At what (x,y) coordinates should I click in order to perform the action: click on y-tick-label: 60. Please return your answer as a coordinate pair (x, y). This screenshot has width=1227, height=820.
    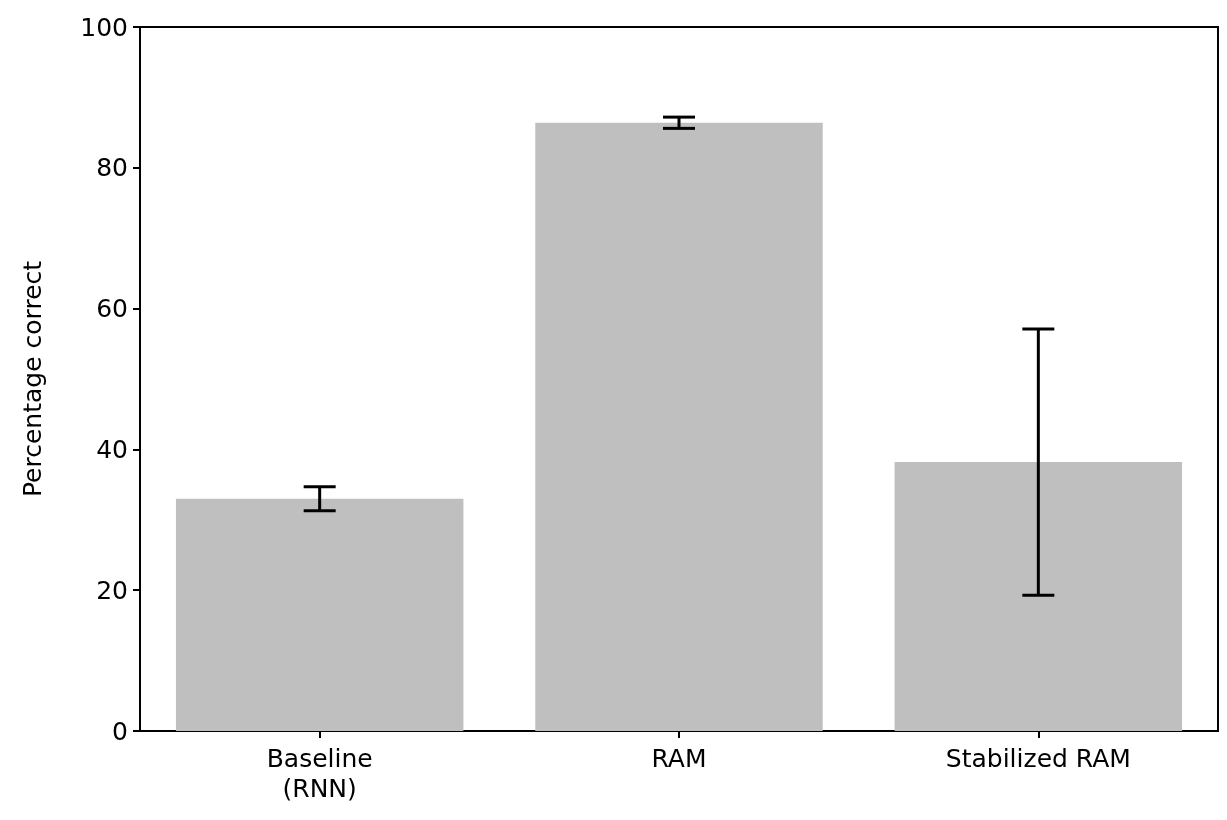
    Looking at the image, I should click on (112, 309).